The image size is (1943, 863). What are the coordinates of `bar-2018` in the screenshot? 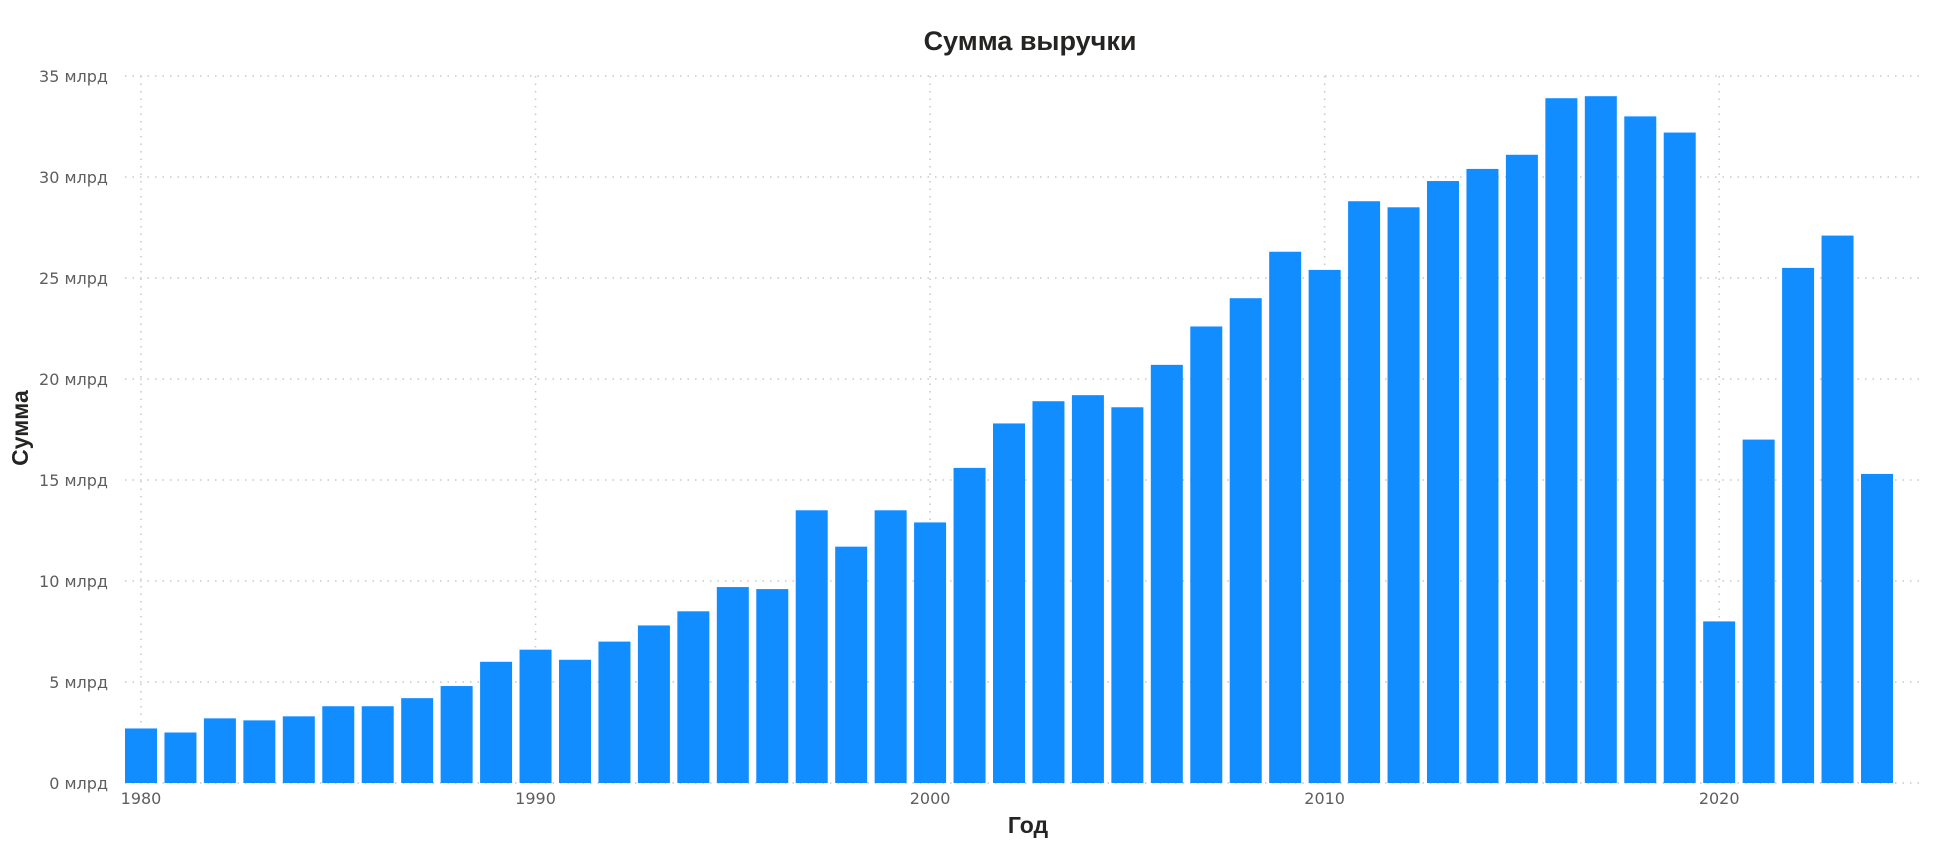 It's located at (1640, 449).